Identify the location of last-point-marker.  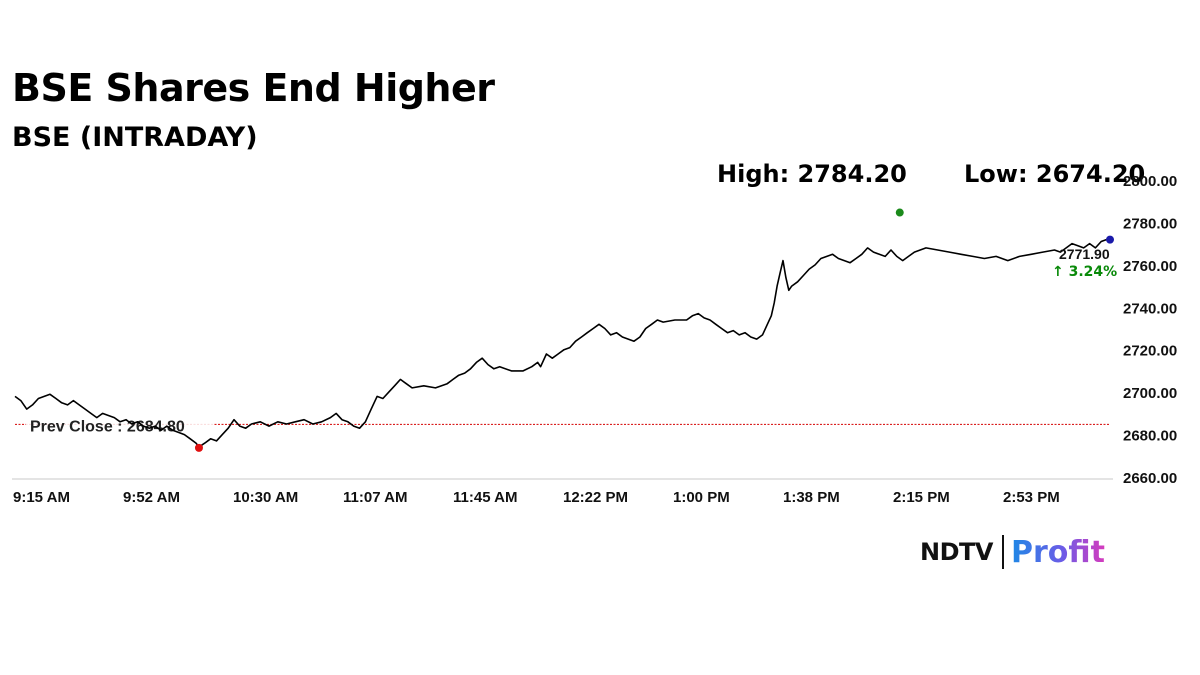
(1110, 239).